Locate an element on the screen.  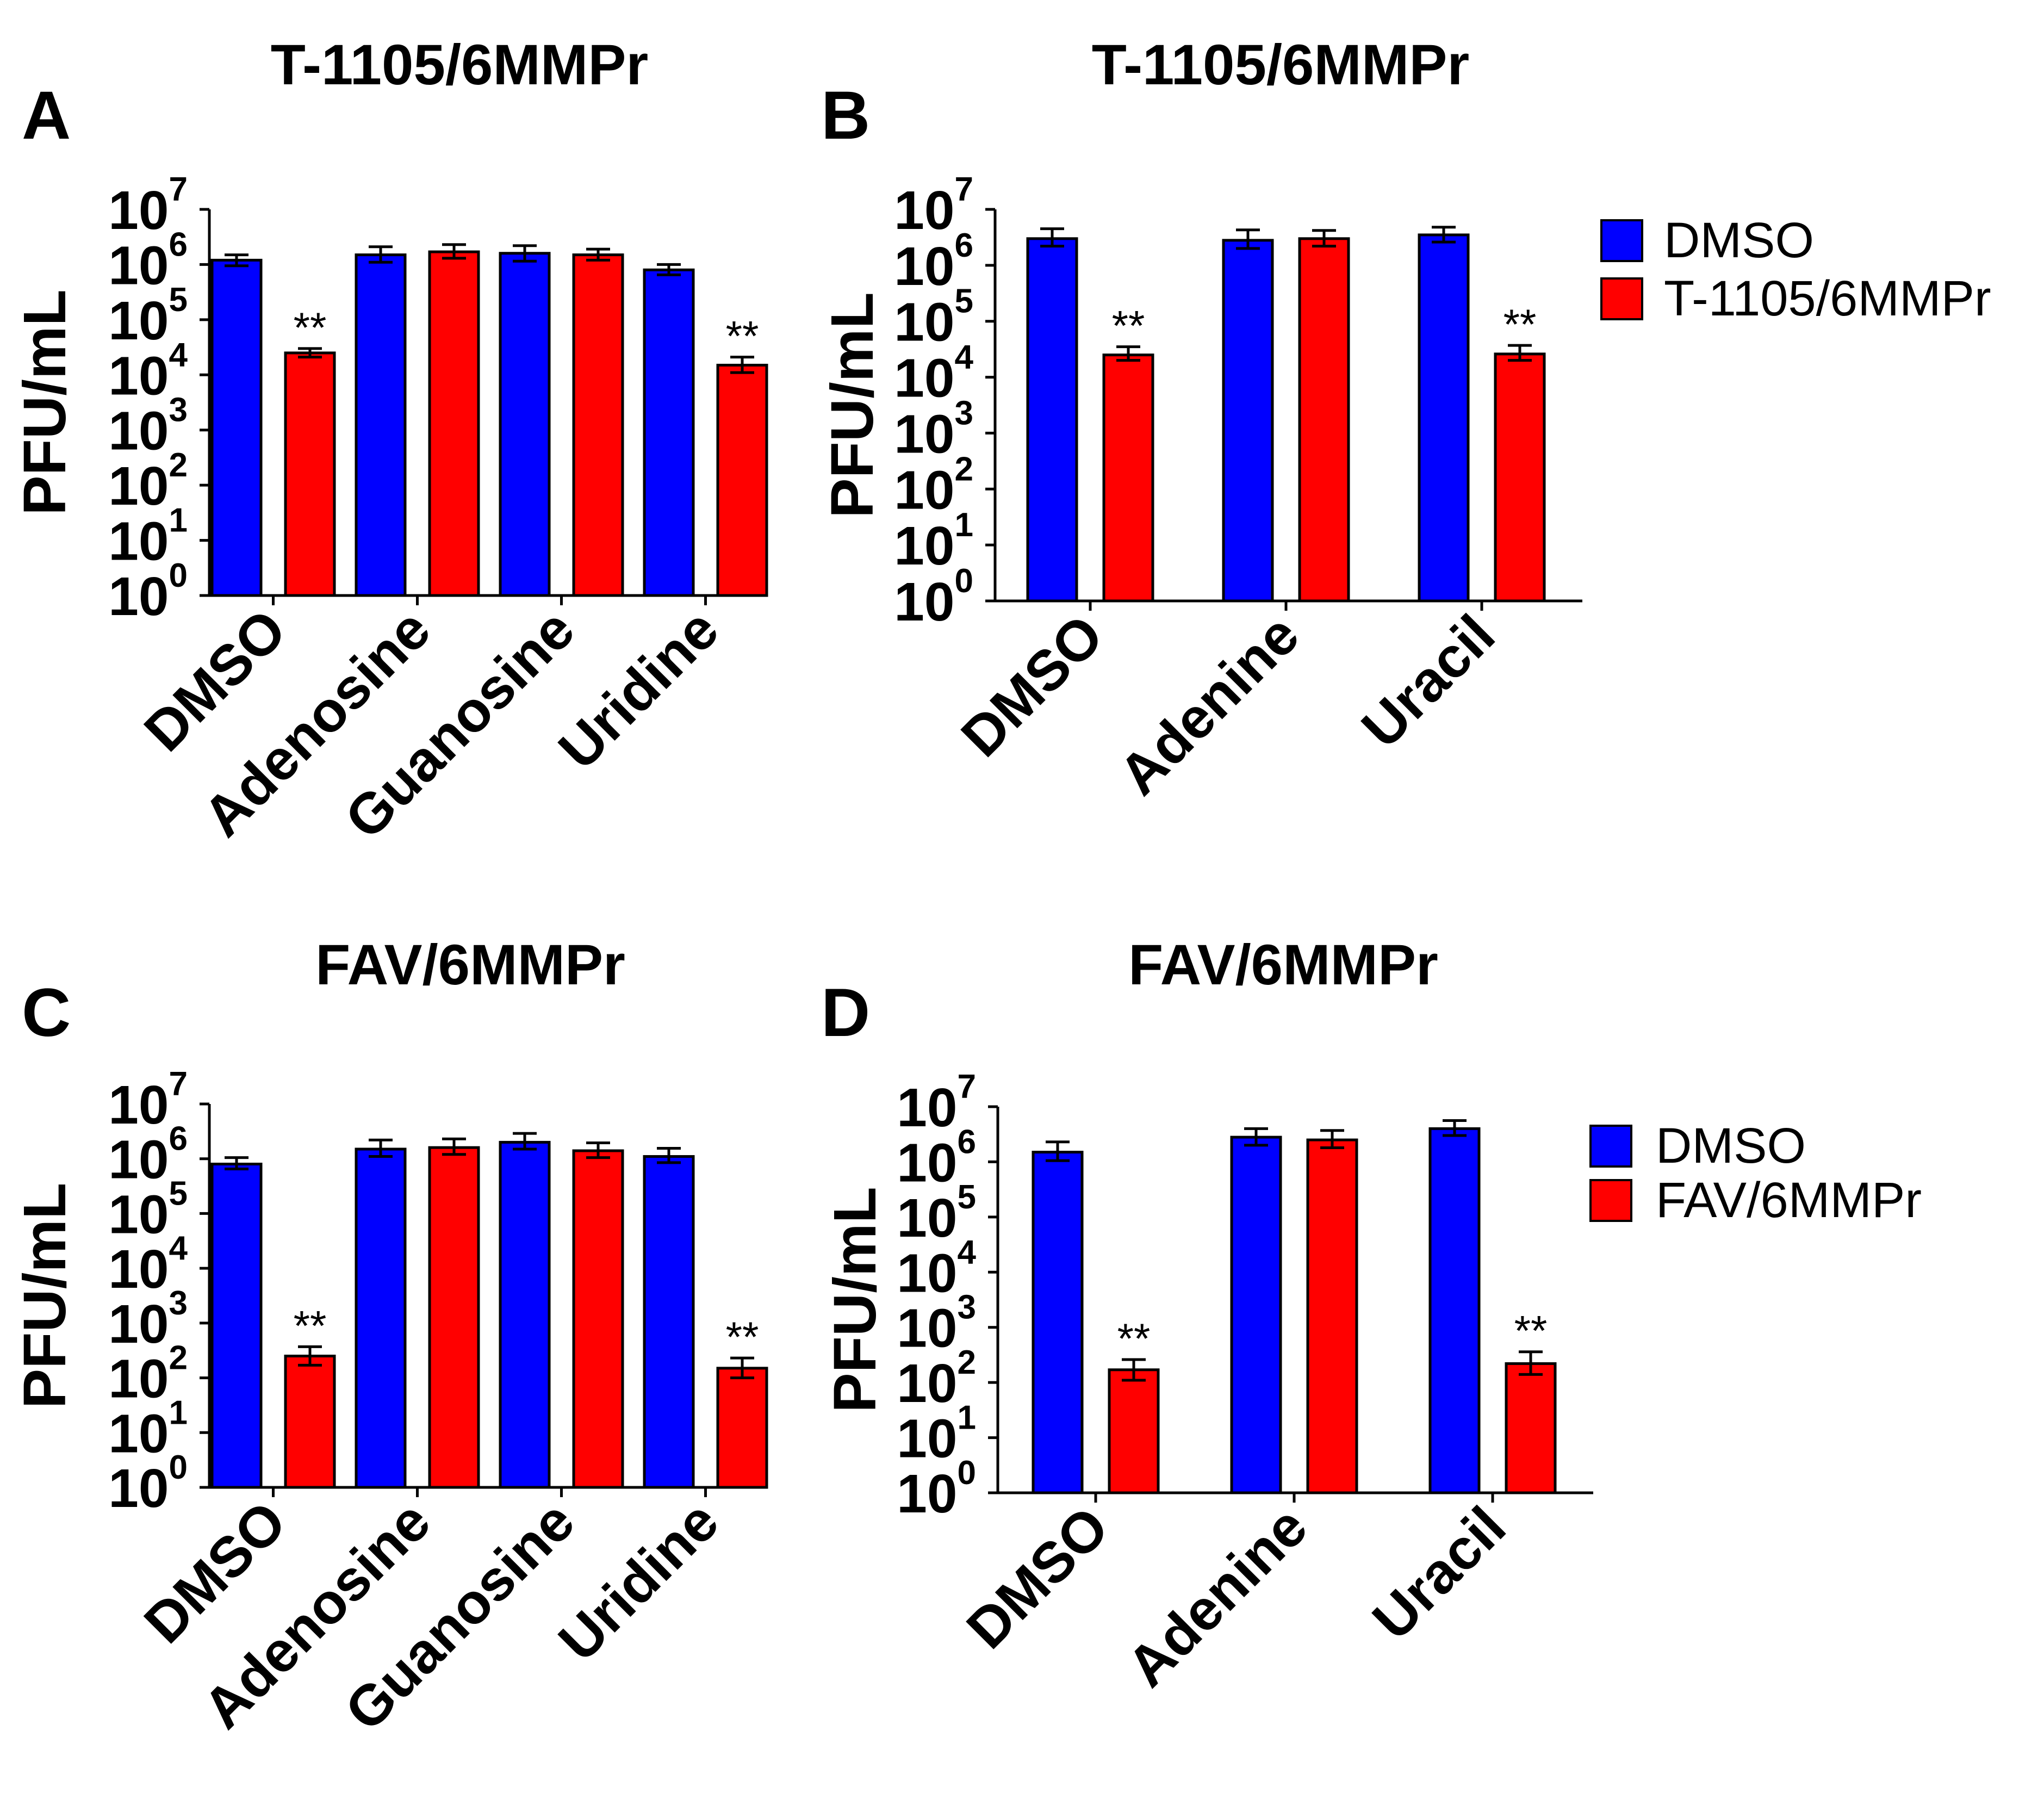
legend-label: T-1105/6MMPr is located at coordinates (1827, 298).